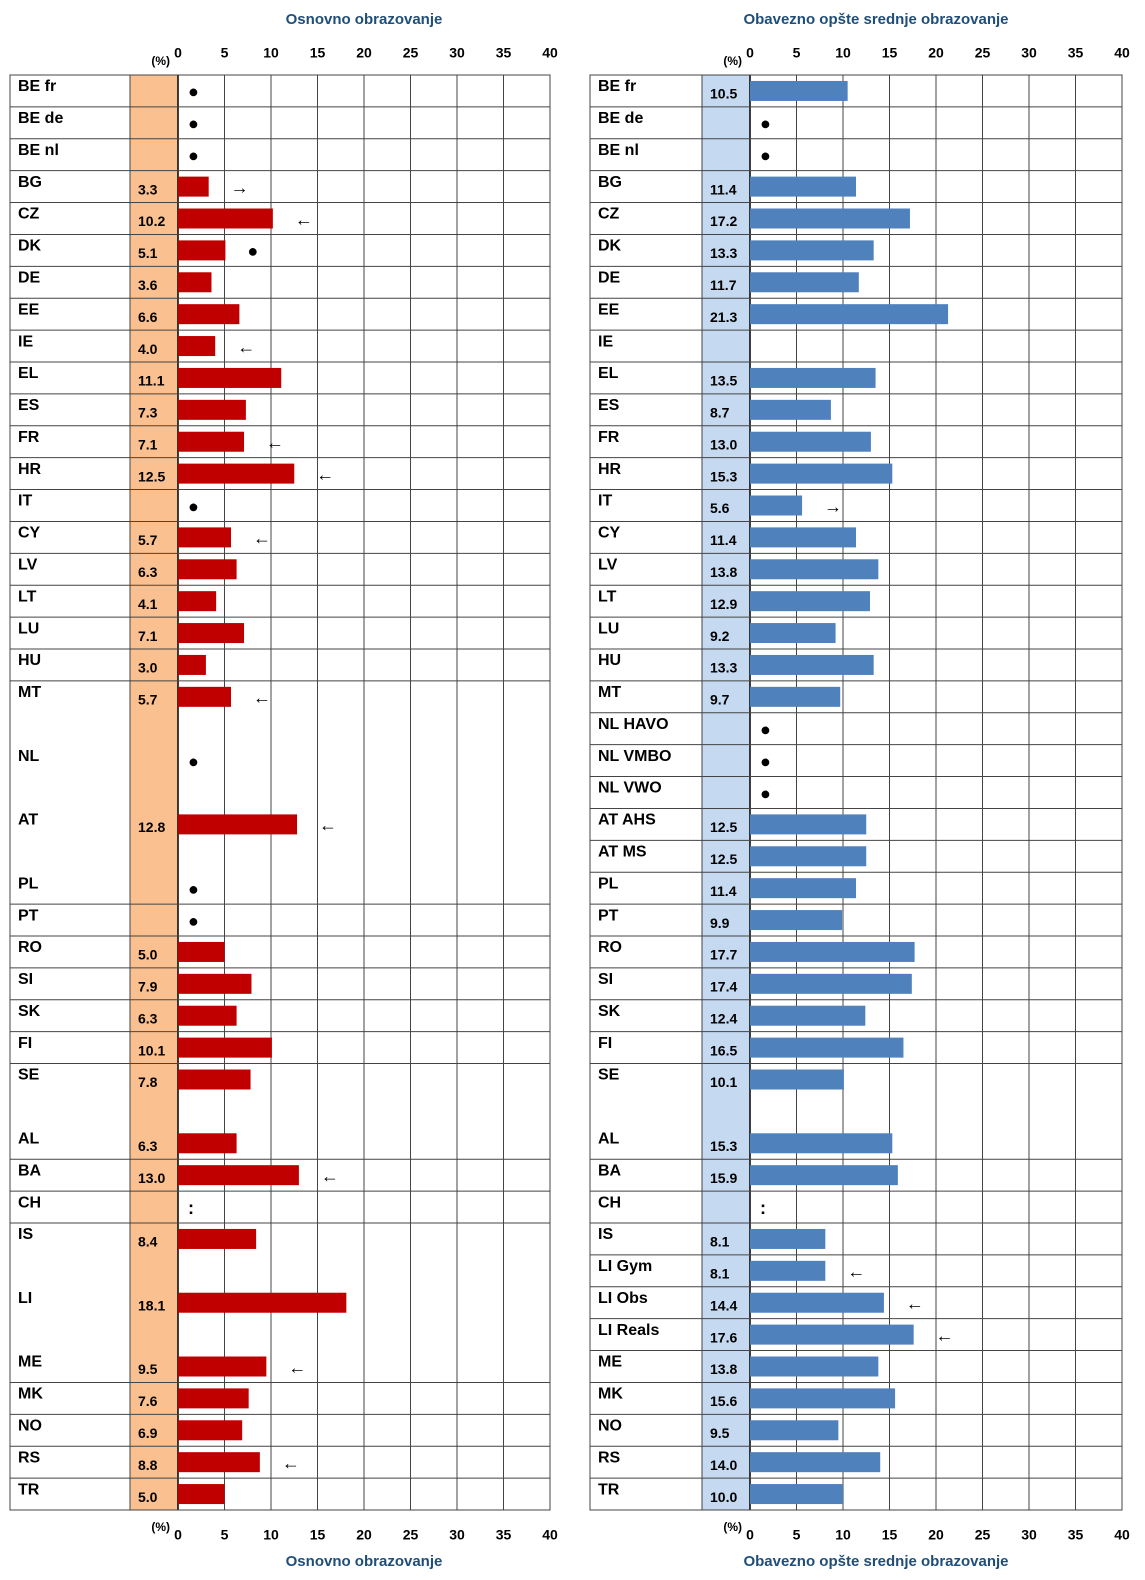  I want to click on value-label: 16.5, so click(723, 1050).